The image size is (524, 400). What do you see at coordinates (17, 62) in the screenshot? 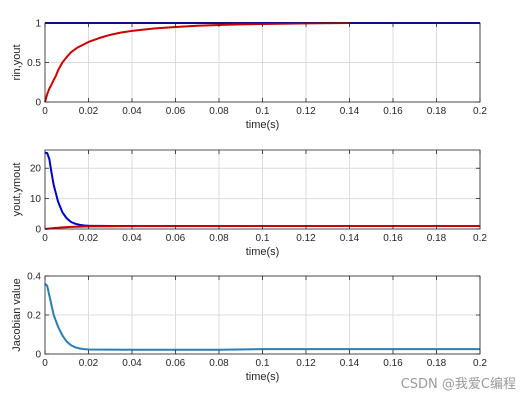
I see `y-axis-label: rin,yout` at bounding box center [17, 62].